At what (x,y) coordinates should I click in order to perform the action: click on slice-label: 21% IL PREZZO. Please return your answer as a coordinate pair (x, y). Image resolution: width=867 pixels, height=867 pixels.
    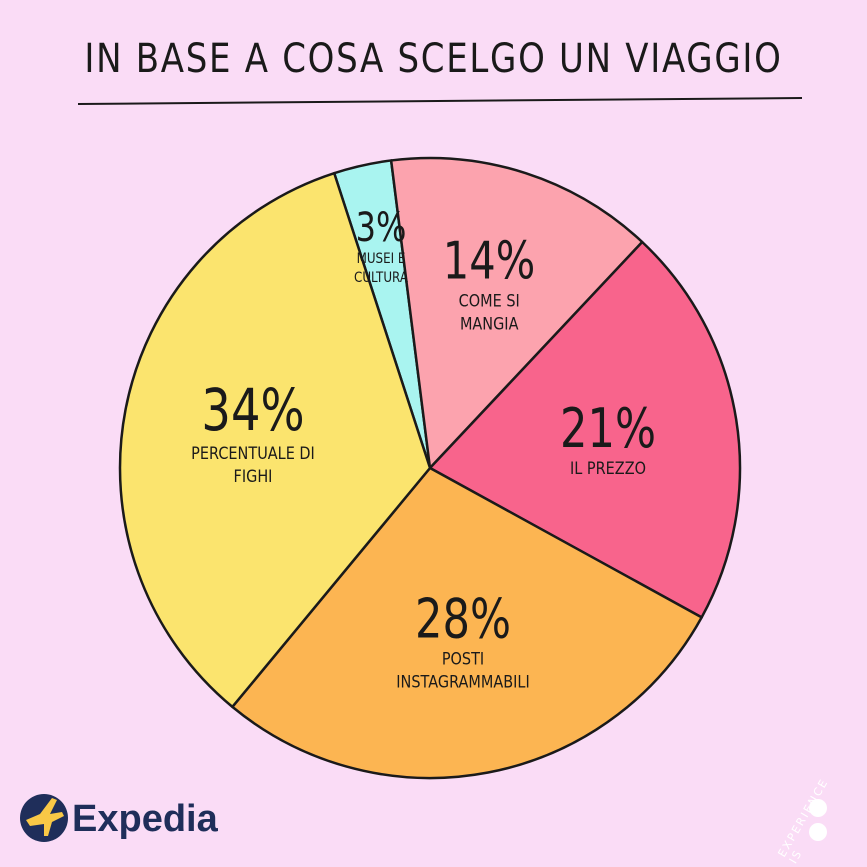
    Looking at the image, I should click on (608, 438).